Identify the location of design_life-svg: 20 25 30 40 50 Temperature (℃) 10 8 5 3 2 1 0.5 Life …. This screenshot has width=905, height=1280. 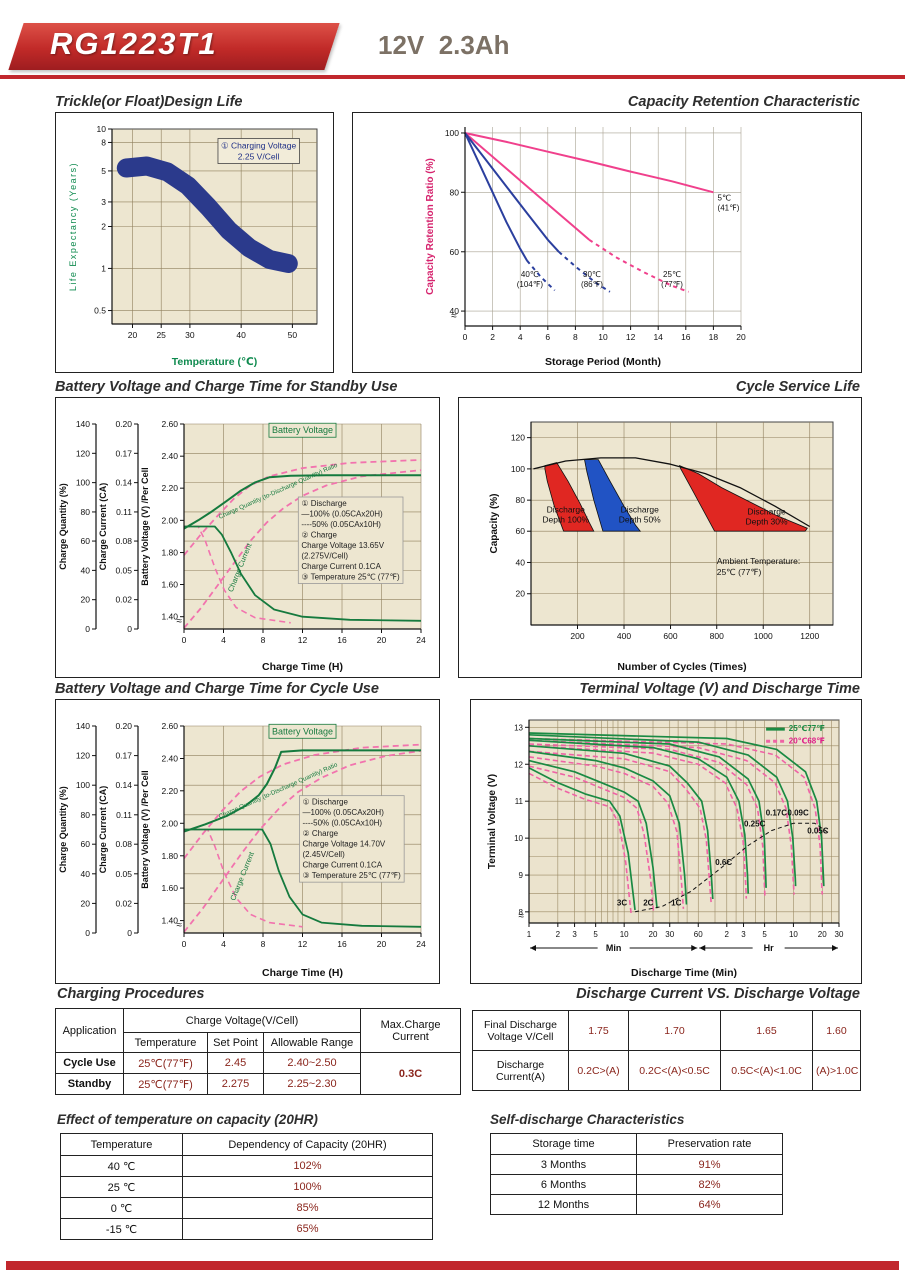
(193, 246).